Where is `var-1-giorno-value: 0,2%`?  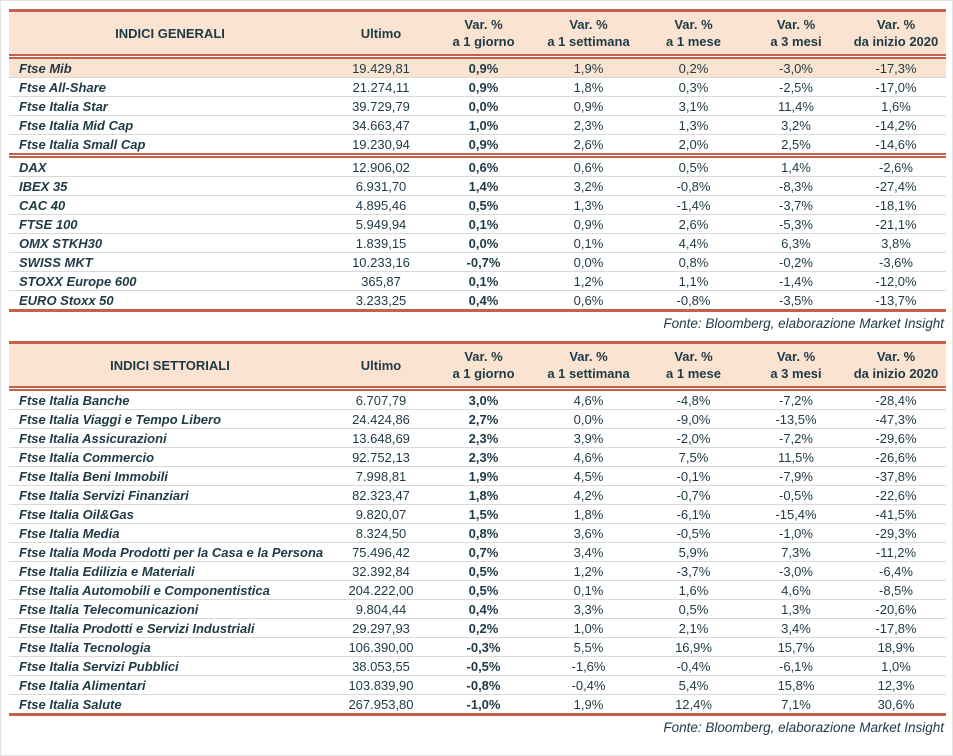
var-1-giorno-value: 0,2% is located at coordinates (483, 628).